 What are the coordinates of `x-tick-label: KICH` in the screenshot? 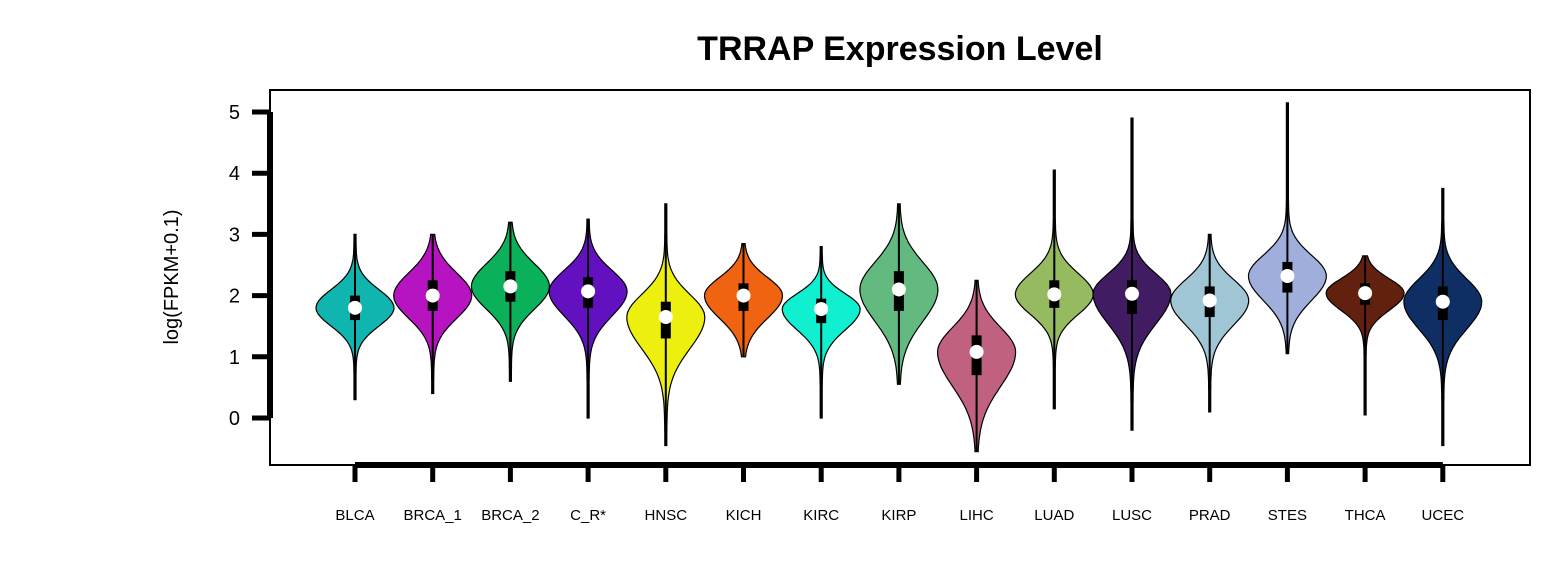 It's located at (744, 515).